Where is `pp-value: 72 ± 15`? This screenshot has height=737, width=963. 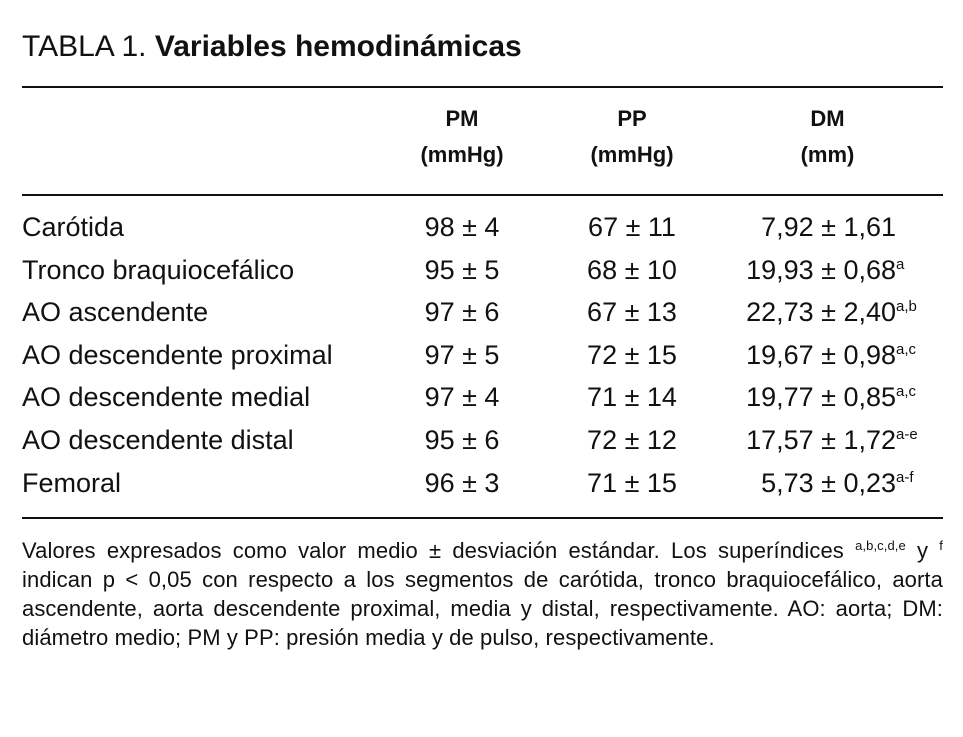 pp-value: 72 ± 15 is located at coordinates (632, 354).